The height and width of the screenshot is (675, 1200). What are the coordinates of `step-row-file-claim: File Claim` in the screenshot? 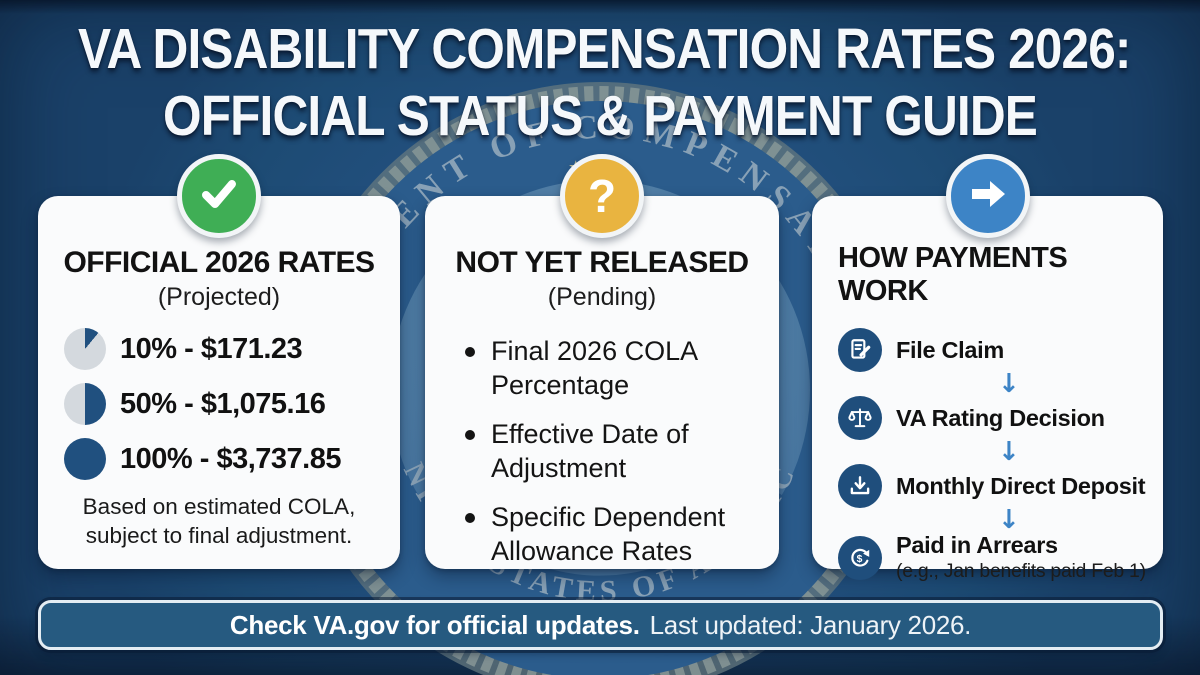 It's located at (1000, 350).